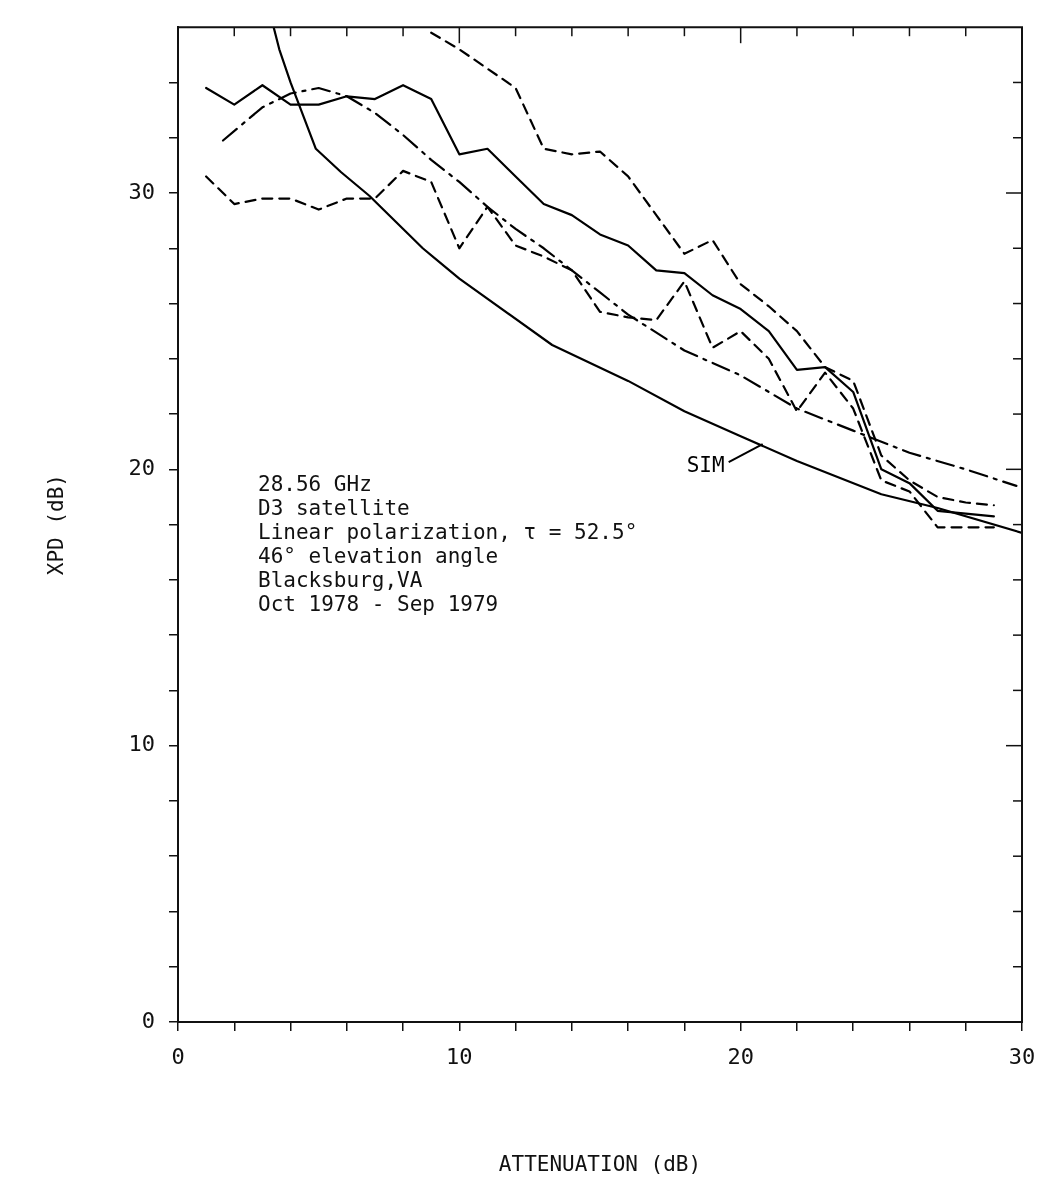 Image resolution: width=1064 pixels, height=1182 pixels. Describe the element at coordinates (315, 483) in the screenshot. I see `annotation: 28.56 GHz` at that location.